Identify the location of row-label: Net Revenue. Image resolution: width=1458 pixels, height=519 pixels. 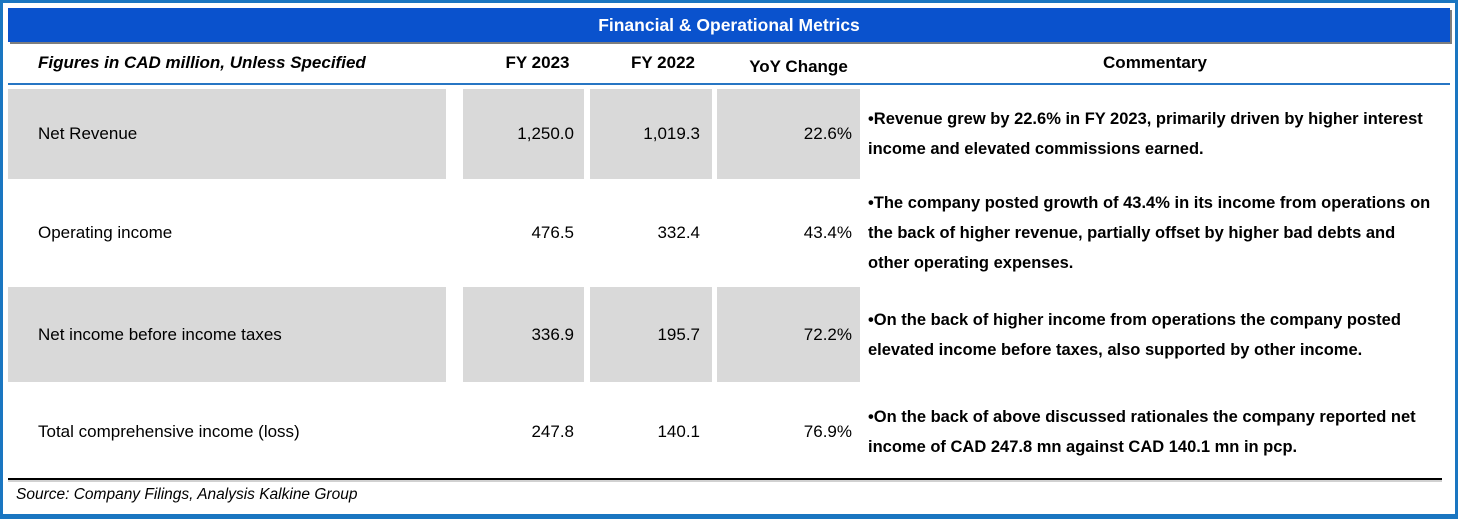
(227, 134).